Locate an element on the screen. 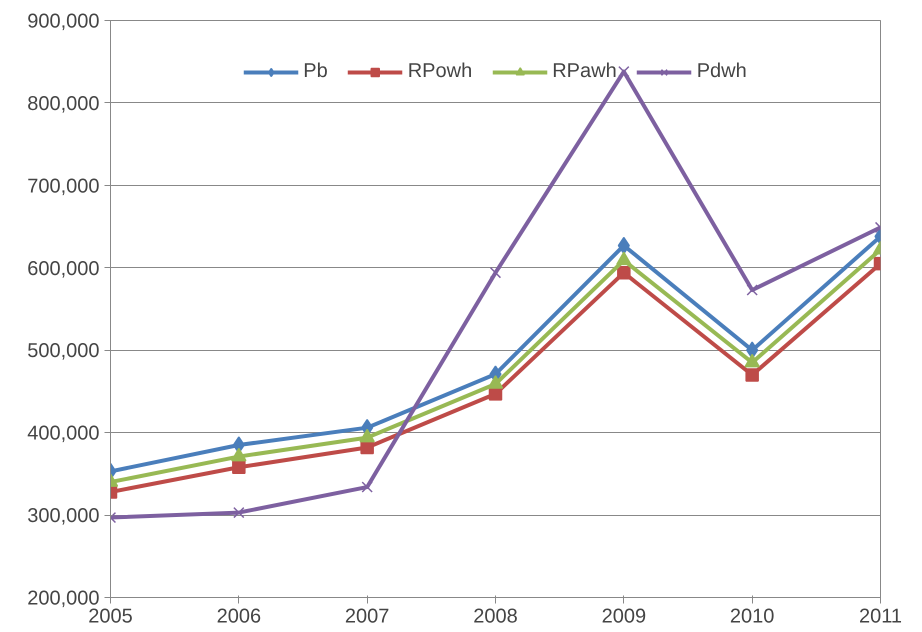 The height and width of the screenshot is (632, 922). y-tick-label: 500,000 is located at coordinates (63, 351).